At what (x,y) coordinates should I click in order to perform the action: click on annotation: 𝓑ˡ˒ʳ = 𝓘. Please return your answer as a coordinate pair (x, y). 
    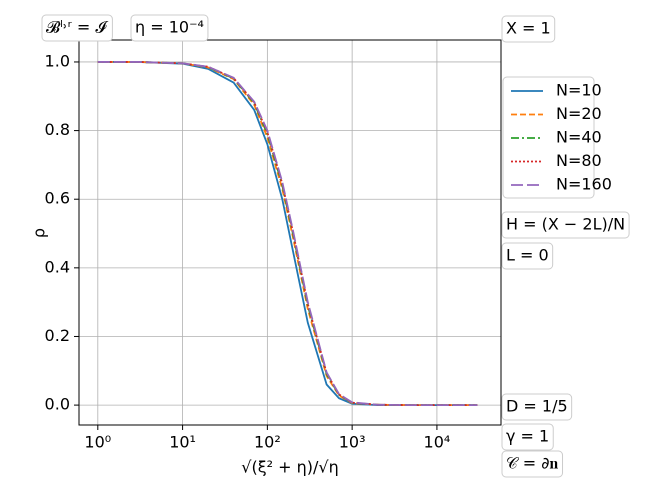
    Looking at the image, I should click on (77, 27).